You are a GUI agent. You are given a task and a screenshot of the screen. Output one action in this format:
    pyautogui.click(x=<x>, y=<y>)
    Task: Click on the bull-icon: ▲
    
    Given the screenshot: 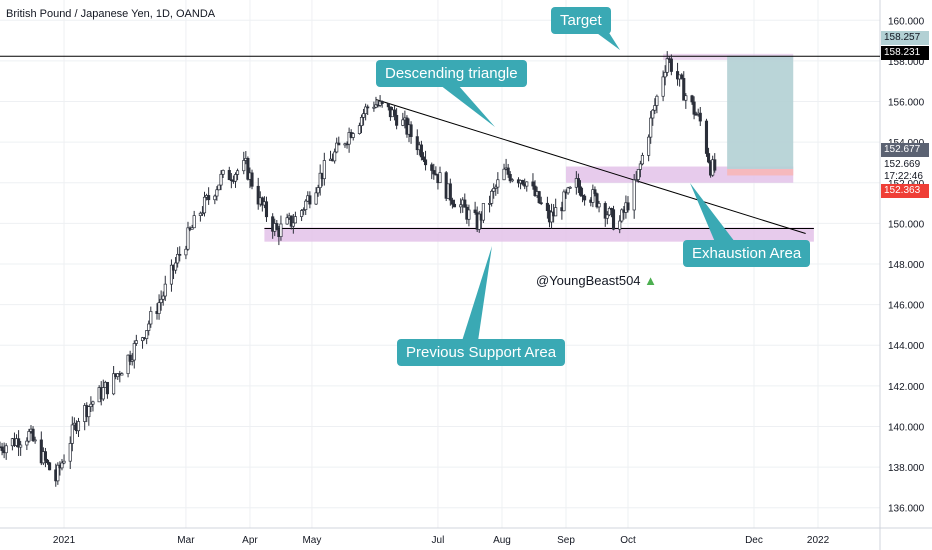 What is the action you would take?
    pyautogui.click(x=651, y=280)
    